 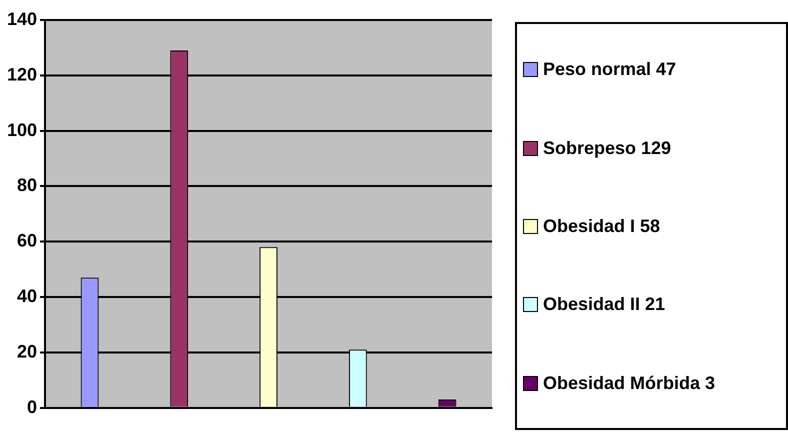 What do you see at coordinates (604, 304) in the screenshot?
I see `legend-label: Obesidad II 21` at bounding box center [604, 304].